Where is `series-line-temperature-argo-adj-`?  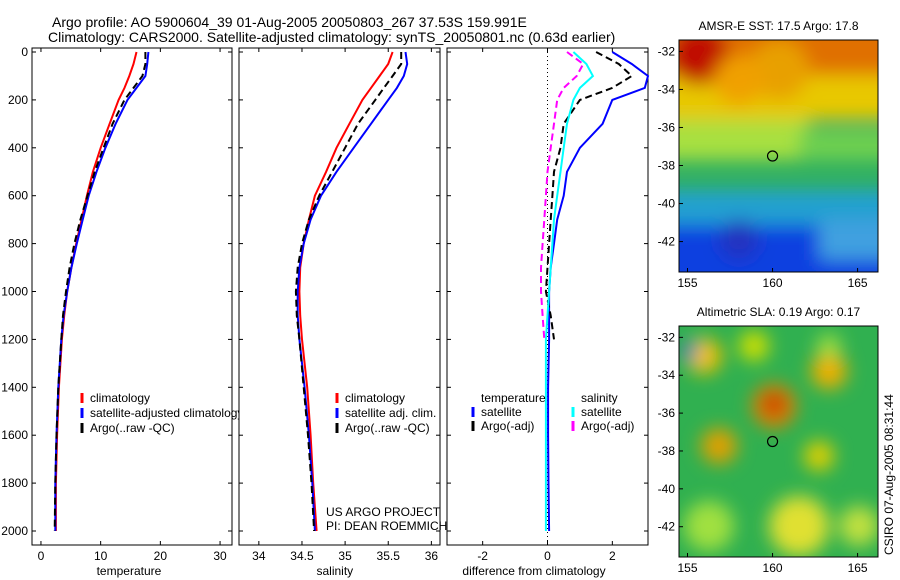
series-line-temperature-argo-adj- is located at coordinates (589, 195).